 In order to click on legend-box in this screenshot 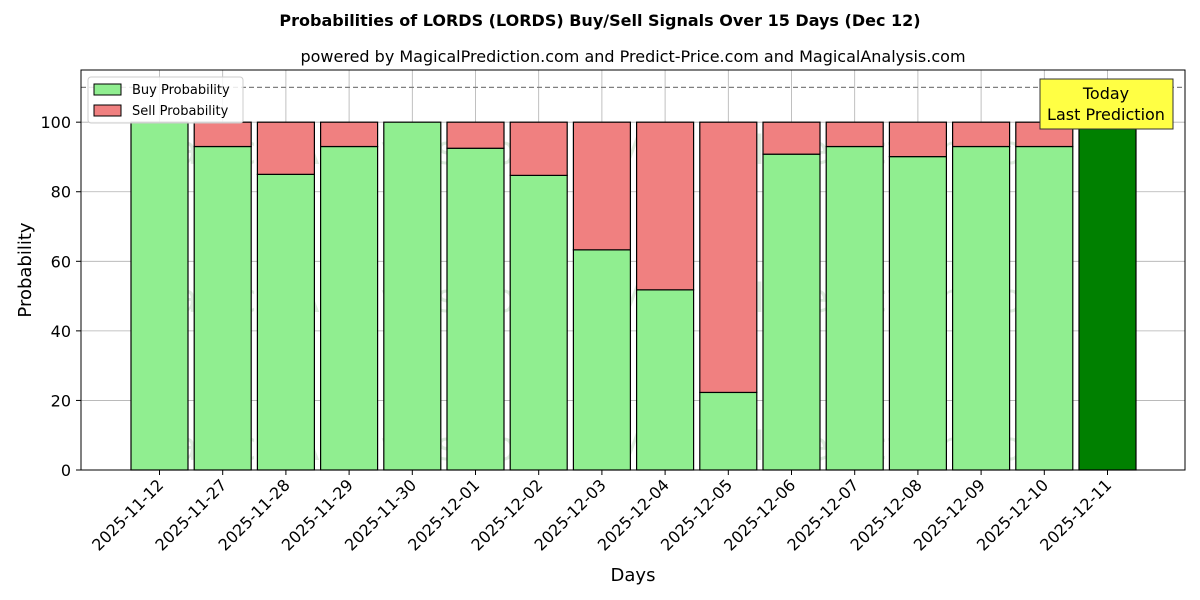, I will do `click(165, 100)`.